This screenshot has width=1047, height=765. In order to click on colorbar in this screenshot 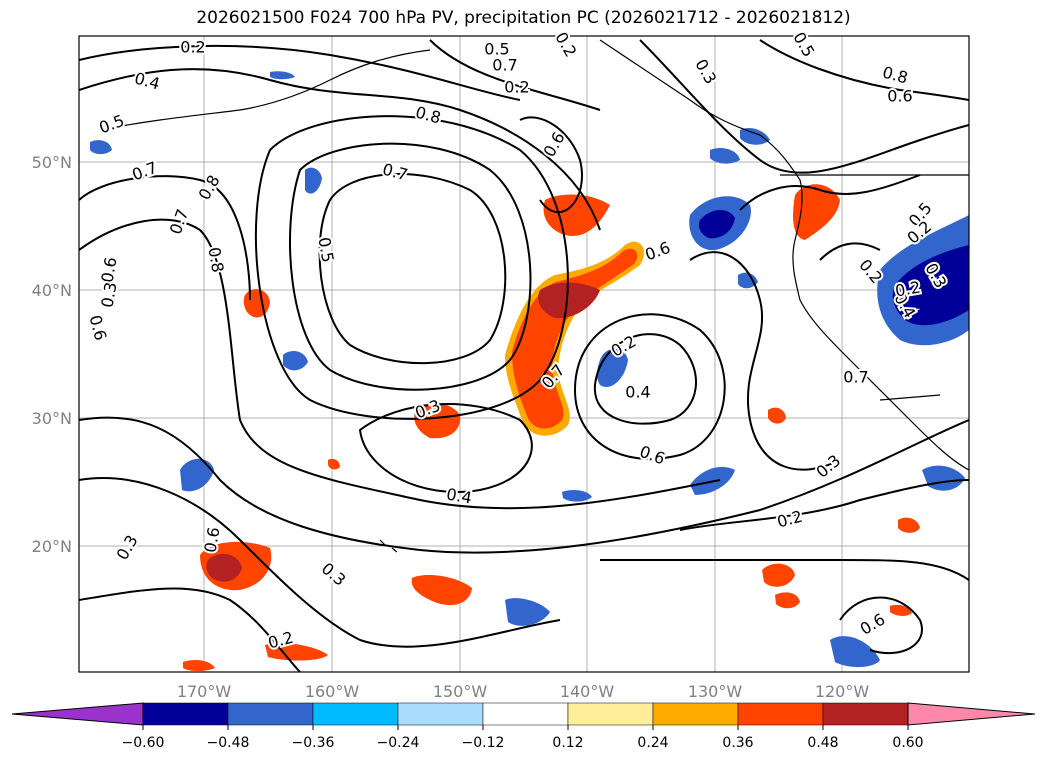, I will do `click(523, 714)`.